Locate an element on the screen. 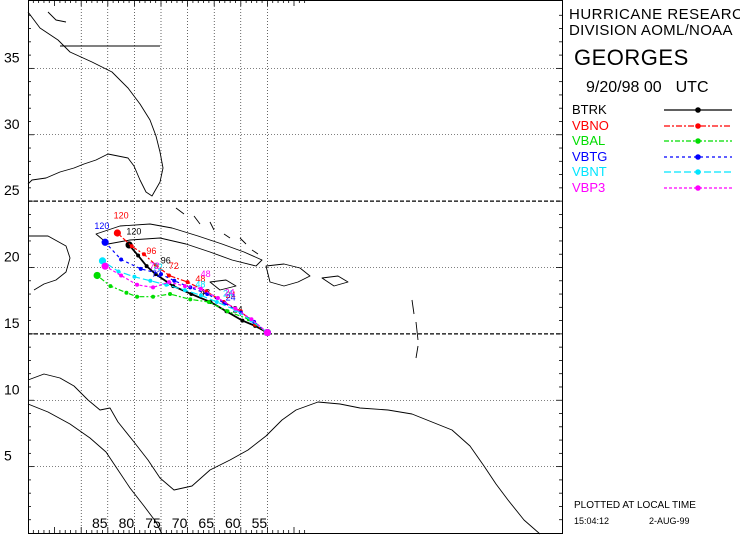 This screenshot has height=535, width=740. legend-label: BTRK is located at coordinates (589, 109).